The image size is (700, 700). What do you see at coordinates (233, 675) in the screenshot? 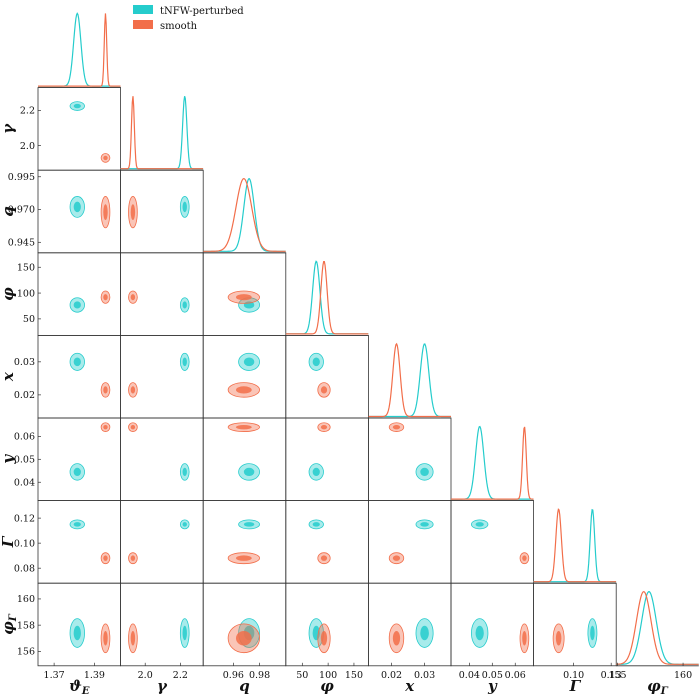
I see `x-tick-label: 0.96` at bounding box center [233, 675].